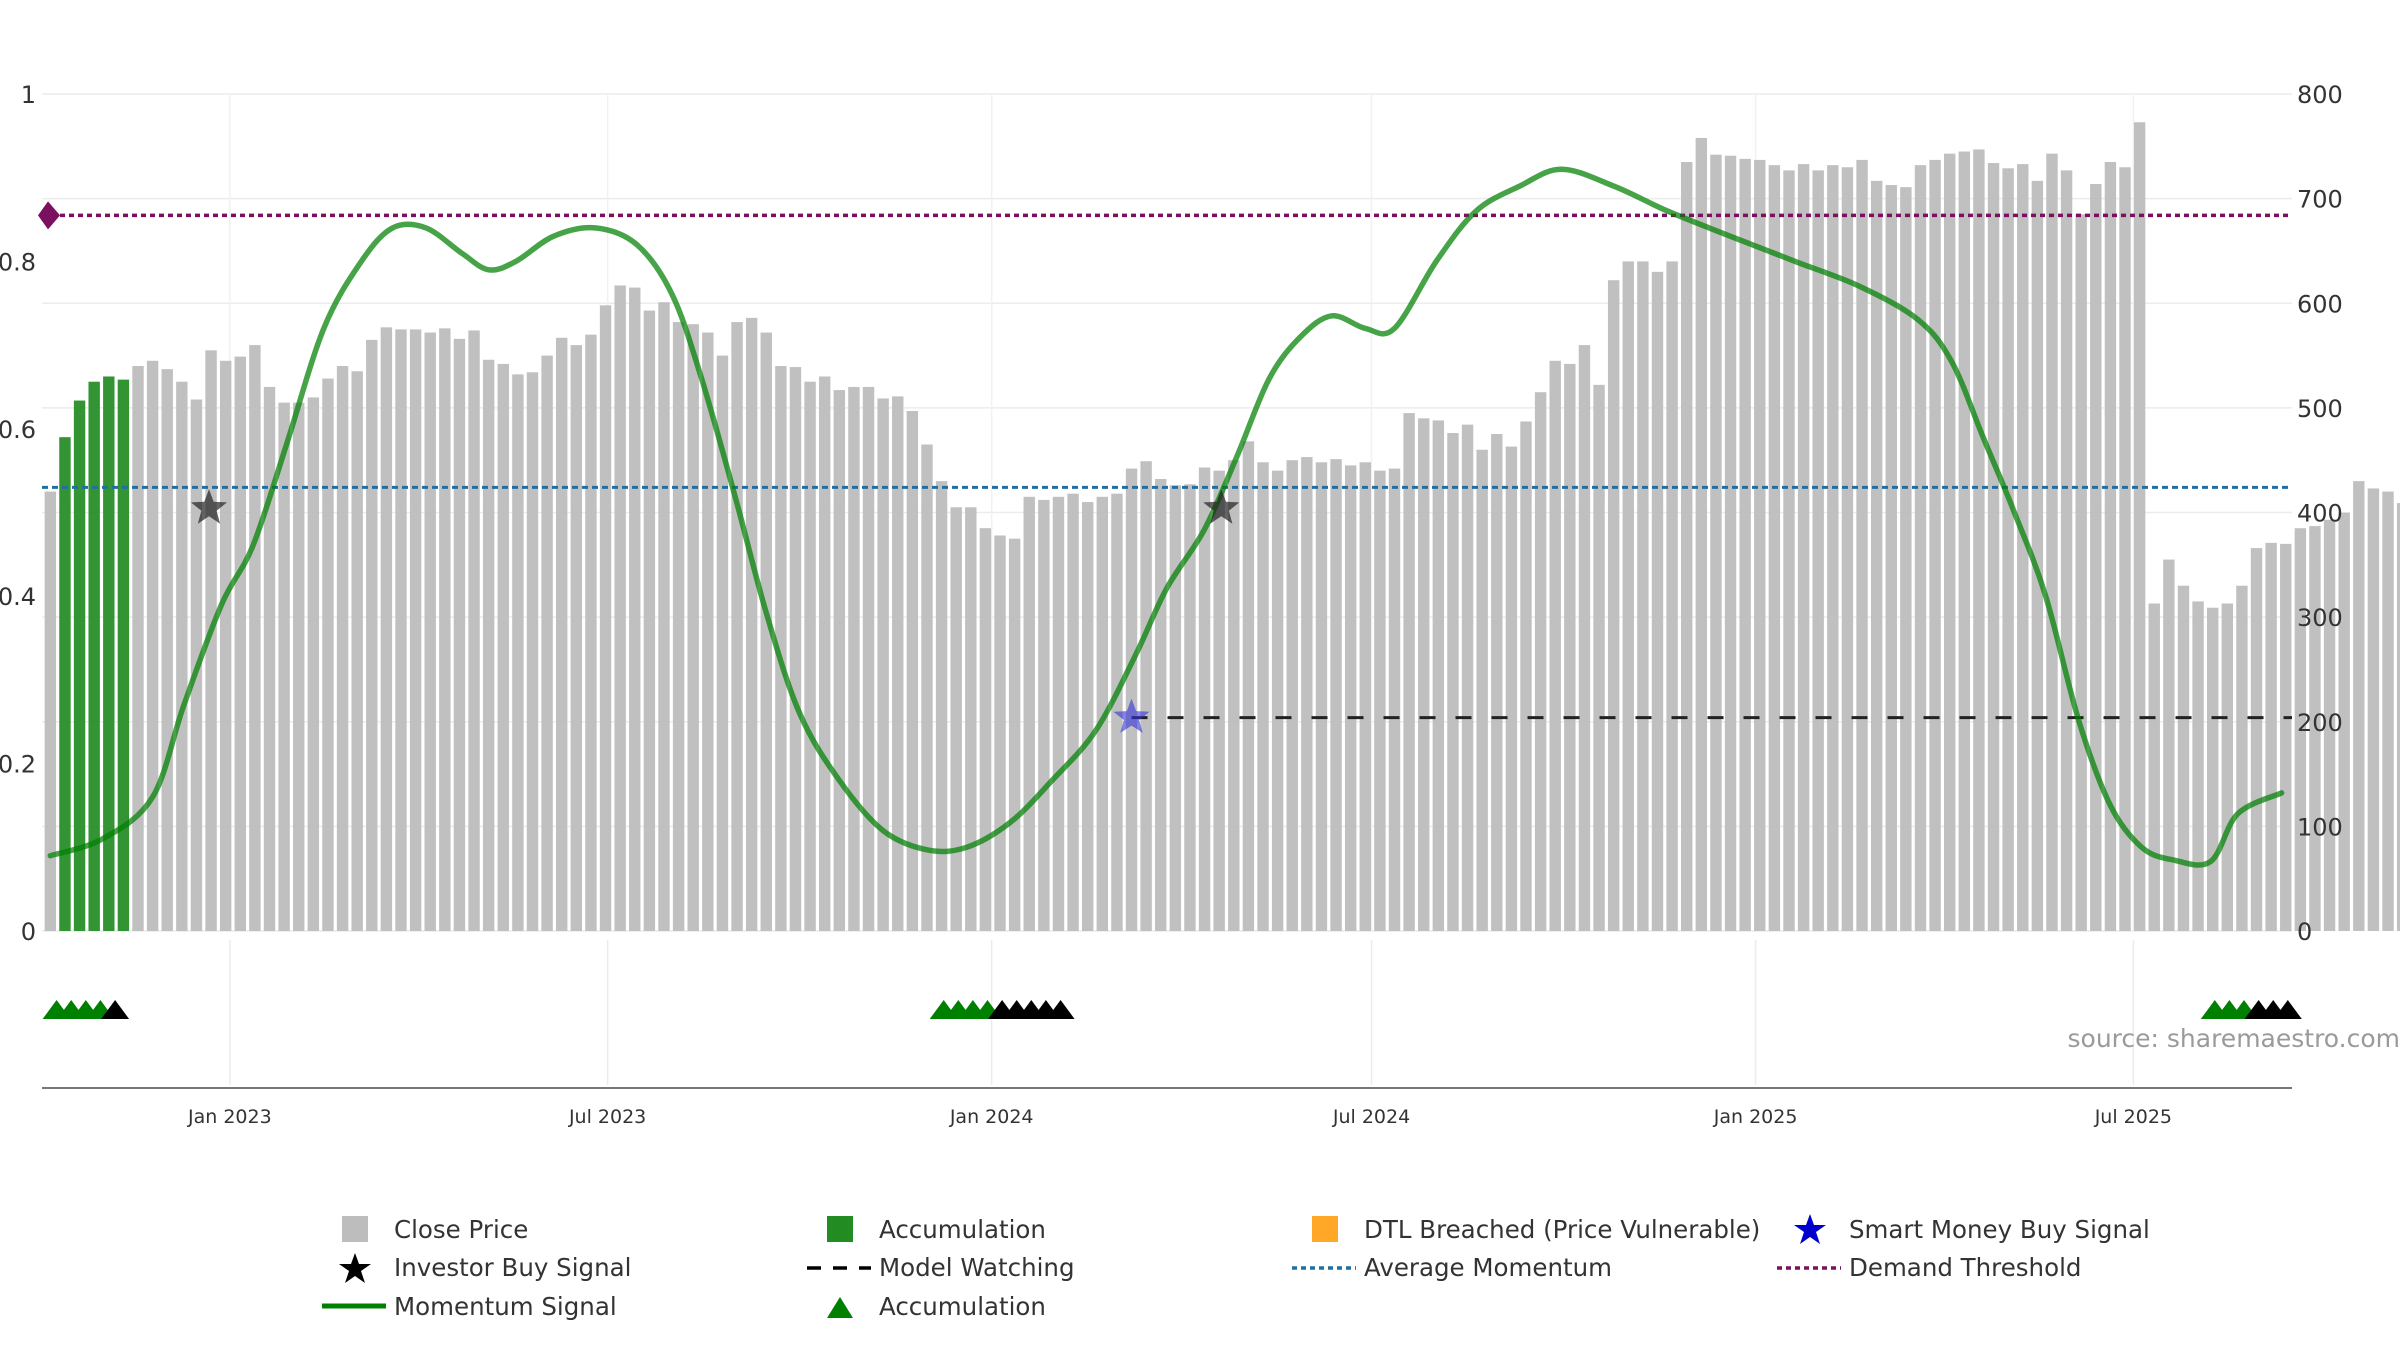  I want to click on y-right-tick-label: 700, so click(2320, 200).